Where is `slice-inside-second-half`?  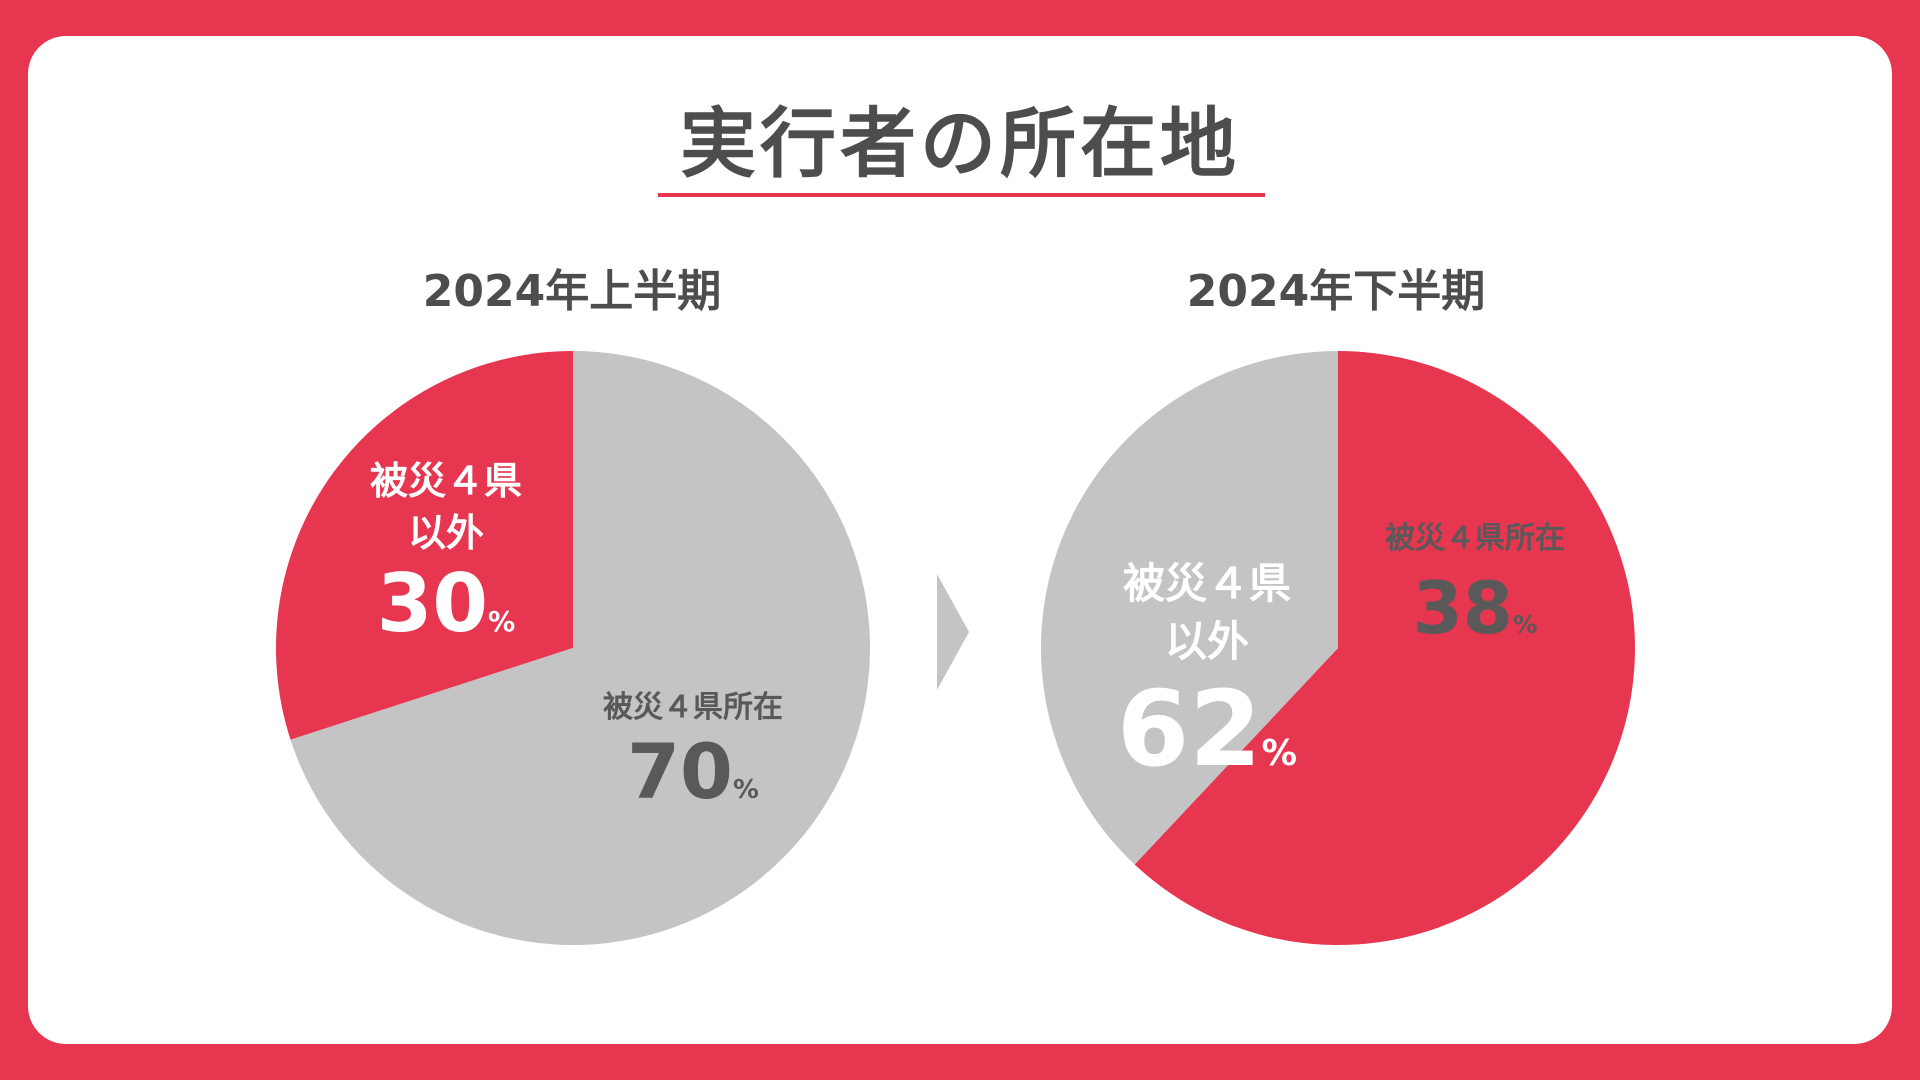 slice-inside-second-half is located at coordinates (1189, 608).